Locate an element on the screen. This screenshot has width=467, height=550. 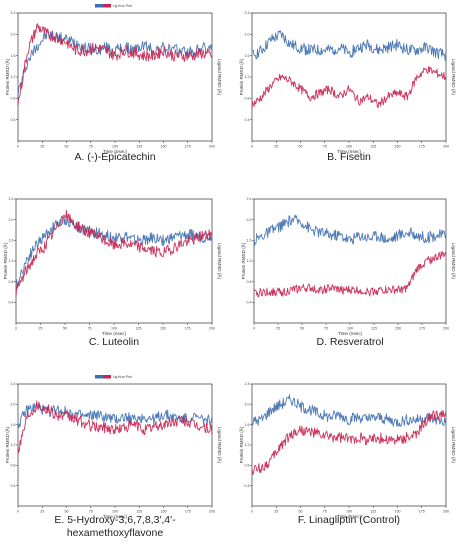
x-tick-label: 75 is located at coordinates (325, 147).